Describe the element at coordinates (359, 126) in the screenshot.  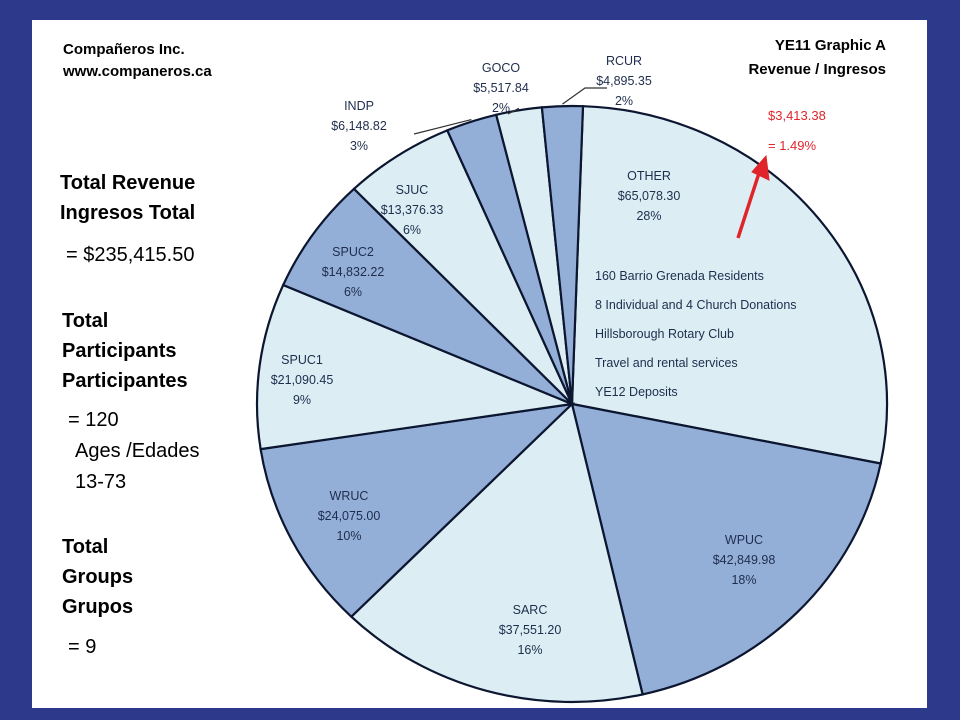
I see `slice-label-indp: INDP $6,148.82 3%` at that location.